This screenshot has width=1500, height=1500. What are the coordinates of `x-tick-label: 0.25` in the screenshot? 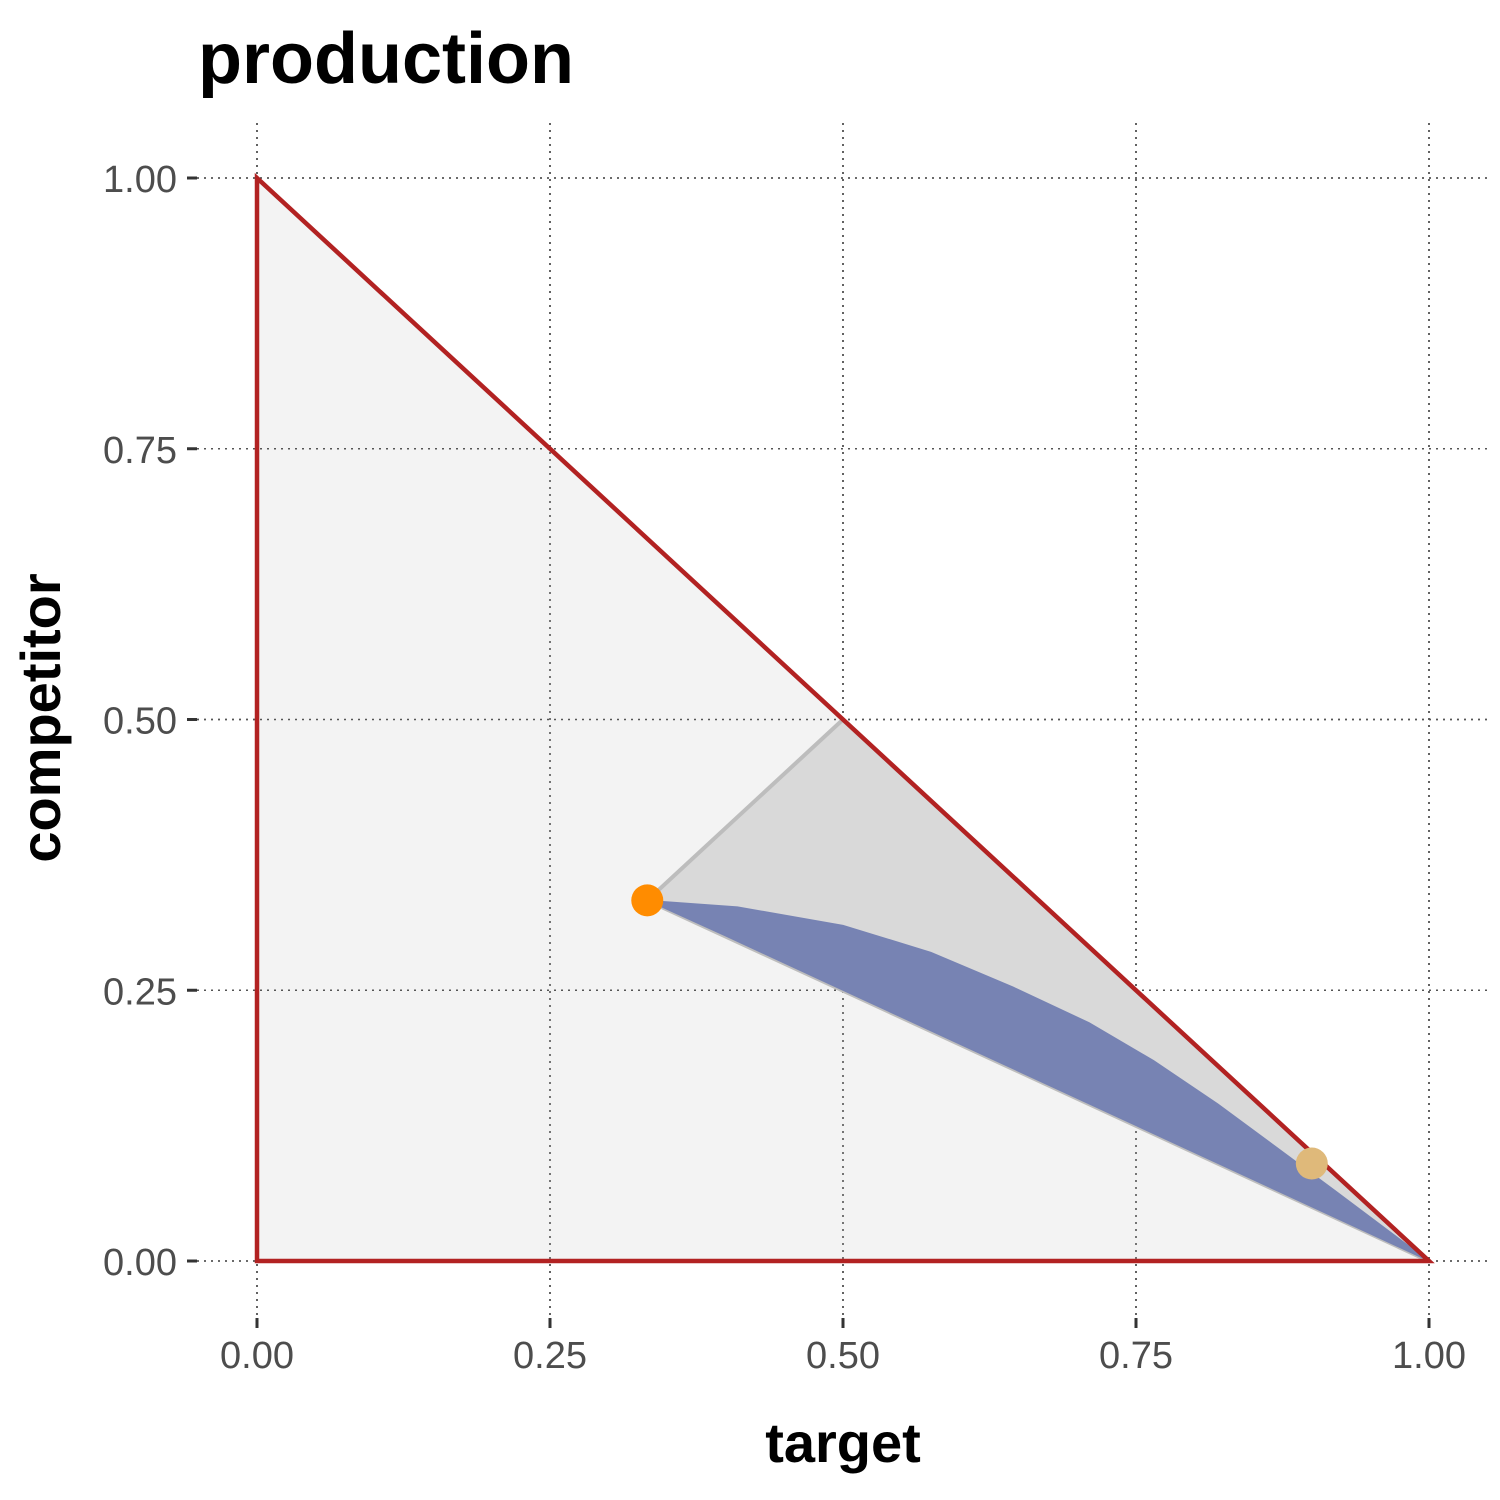 It's located at (550, 1356).